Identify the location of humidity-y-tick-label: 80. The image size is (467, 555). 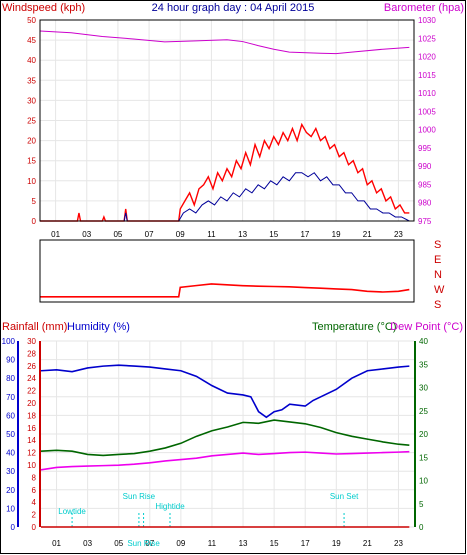
(10, 378).